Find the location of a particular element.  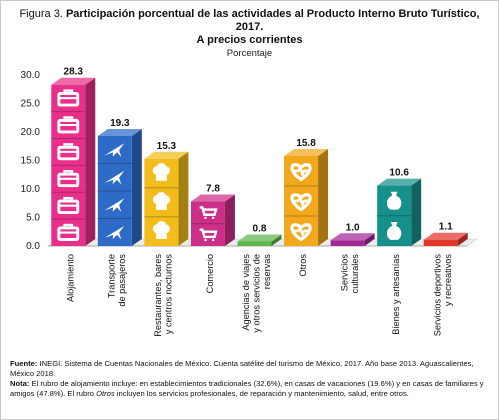

x-tick-label: Bienes y artesanías is located at coordinates (396, 294).